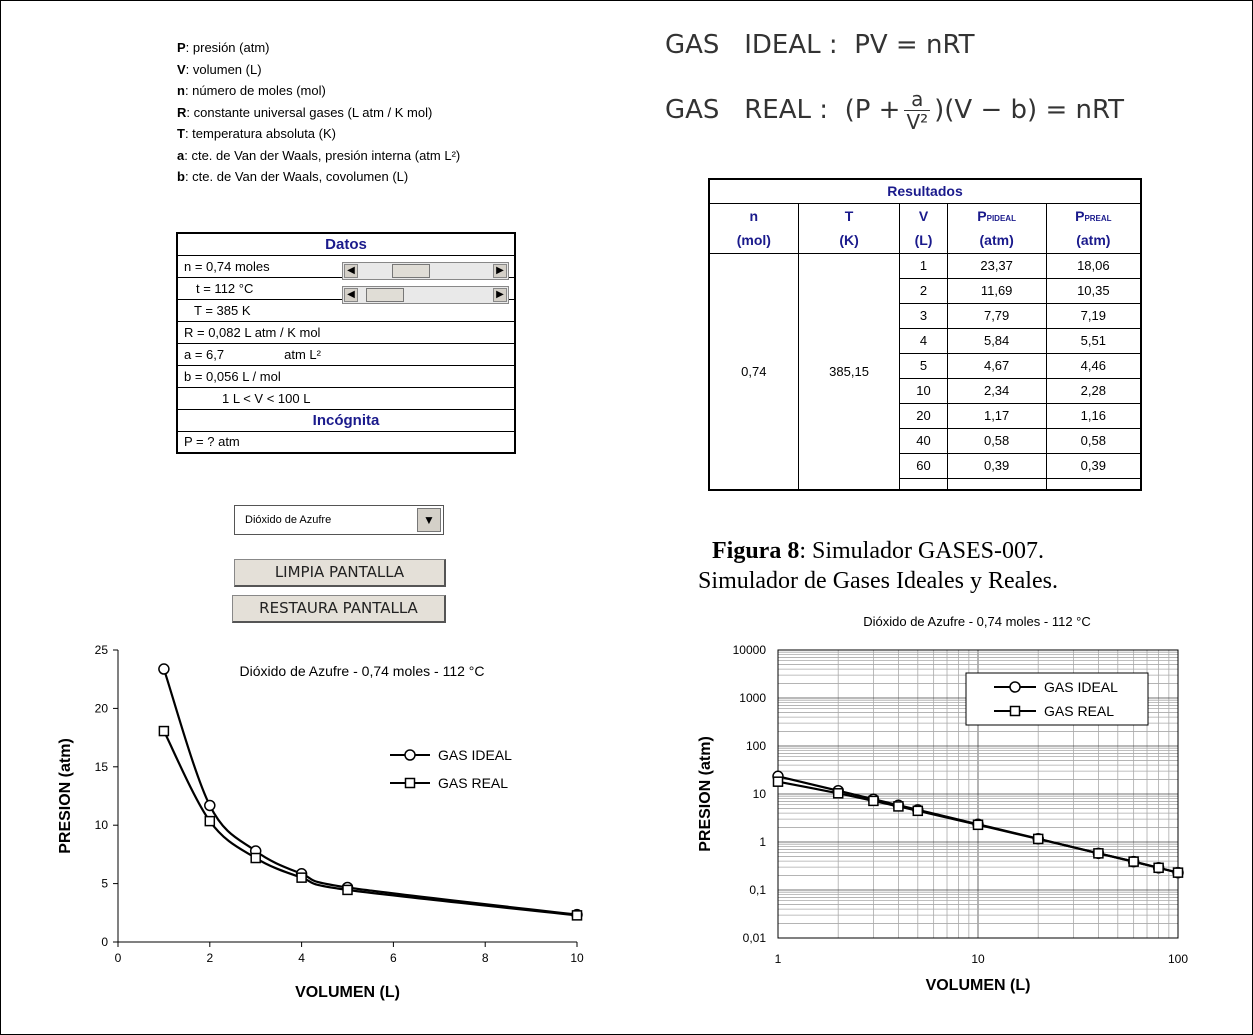 The width and height of the screenshot is (1253, 1035). Describe the element at coordinates (340, 573) in the screenshot. I see `clear-screen-button: LIMPIA PANTALLA` at that location.